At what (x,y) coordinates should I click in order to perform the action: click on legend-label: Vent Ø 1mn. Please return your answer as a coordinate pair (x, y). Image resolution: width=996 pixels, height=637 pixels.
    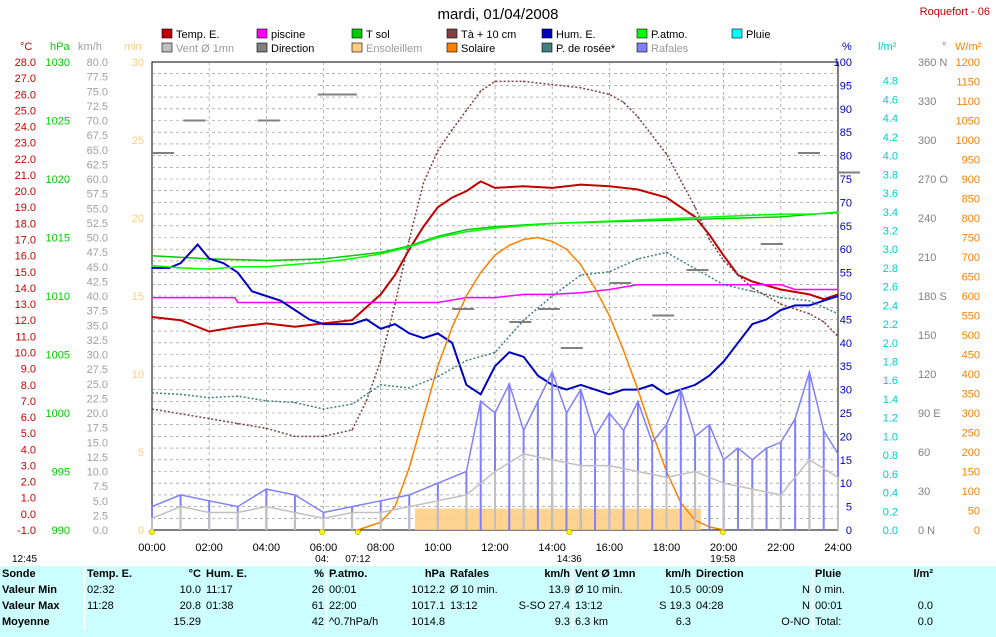
    Looking at the image, I should click on (205, 49).